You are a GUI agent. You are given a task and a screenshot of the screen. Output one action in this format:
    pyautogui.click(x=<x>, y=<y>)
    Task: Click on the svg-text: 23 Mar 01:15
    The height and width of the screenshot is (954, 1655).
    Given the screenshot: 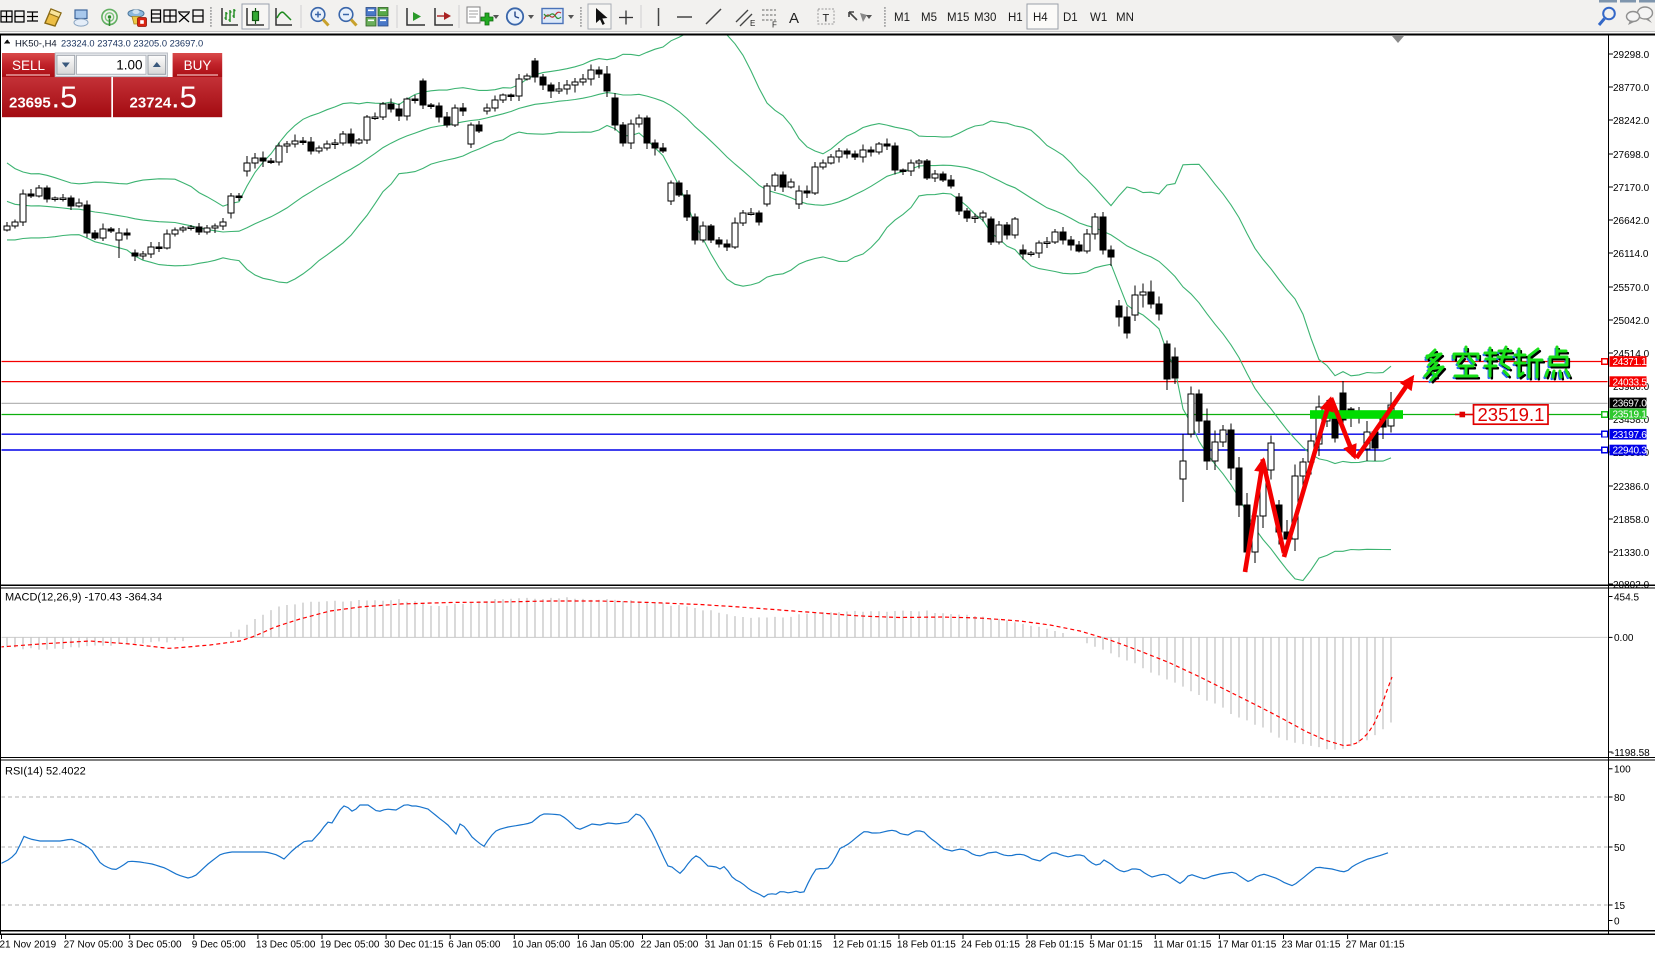 What is the action you would take?
    pyautogui.click(x=1311, y=945)
    